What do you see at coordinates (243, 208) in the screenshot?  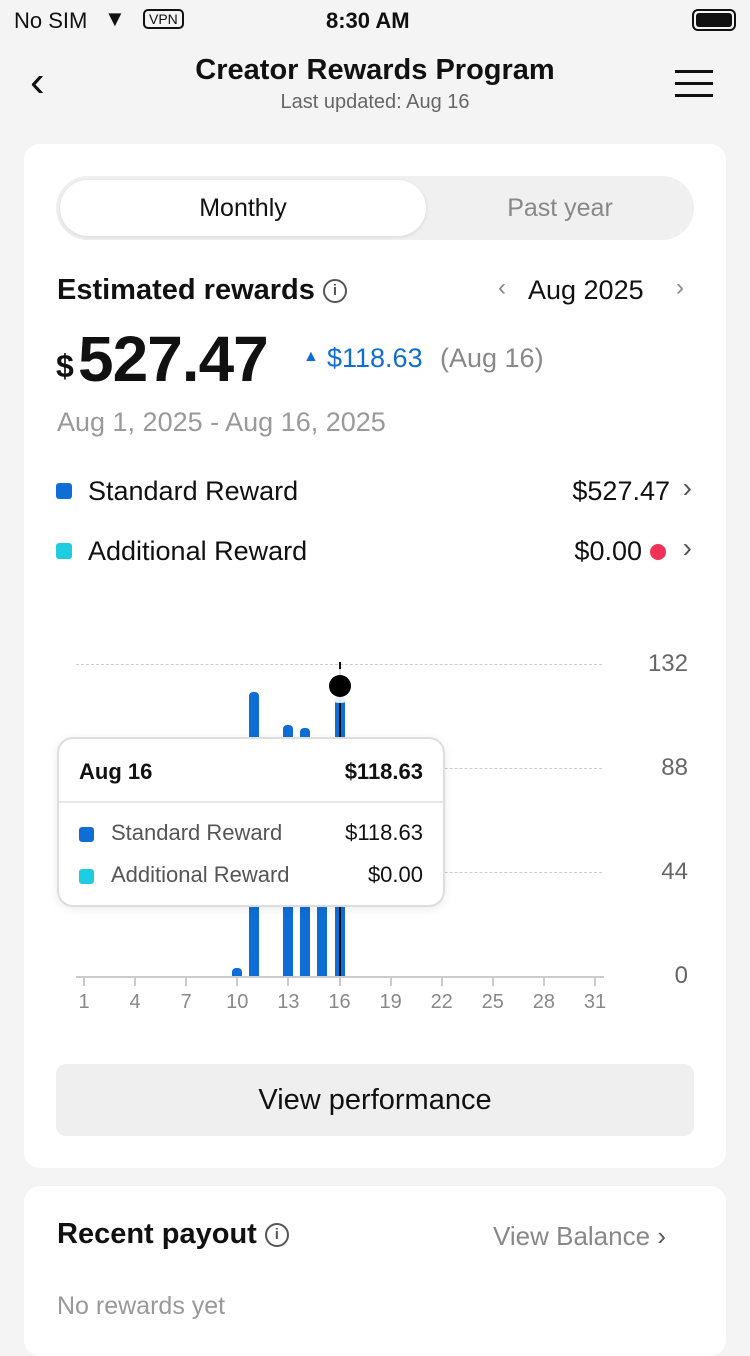 I see `tab-monthly: Monthly` at bounding box center [243, 208].